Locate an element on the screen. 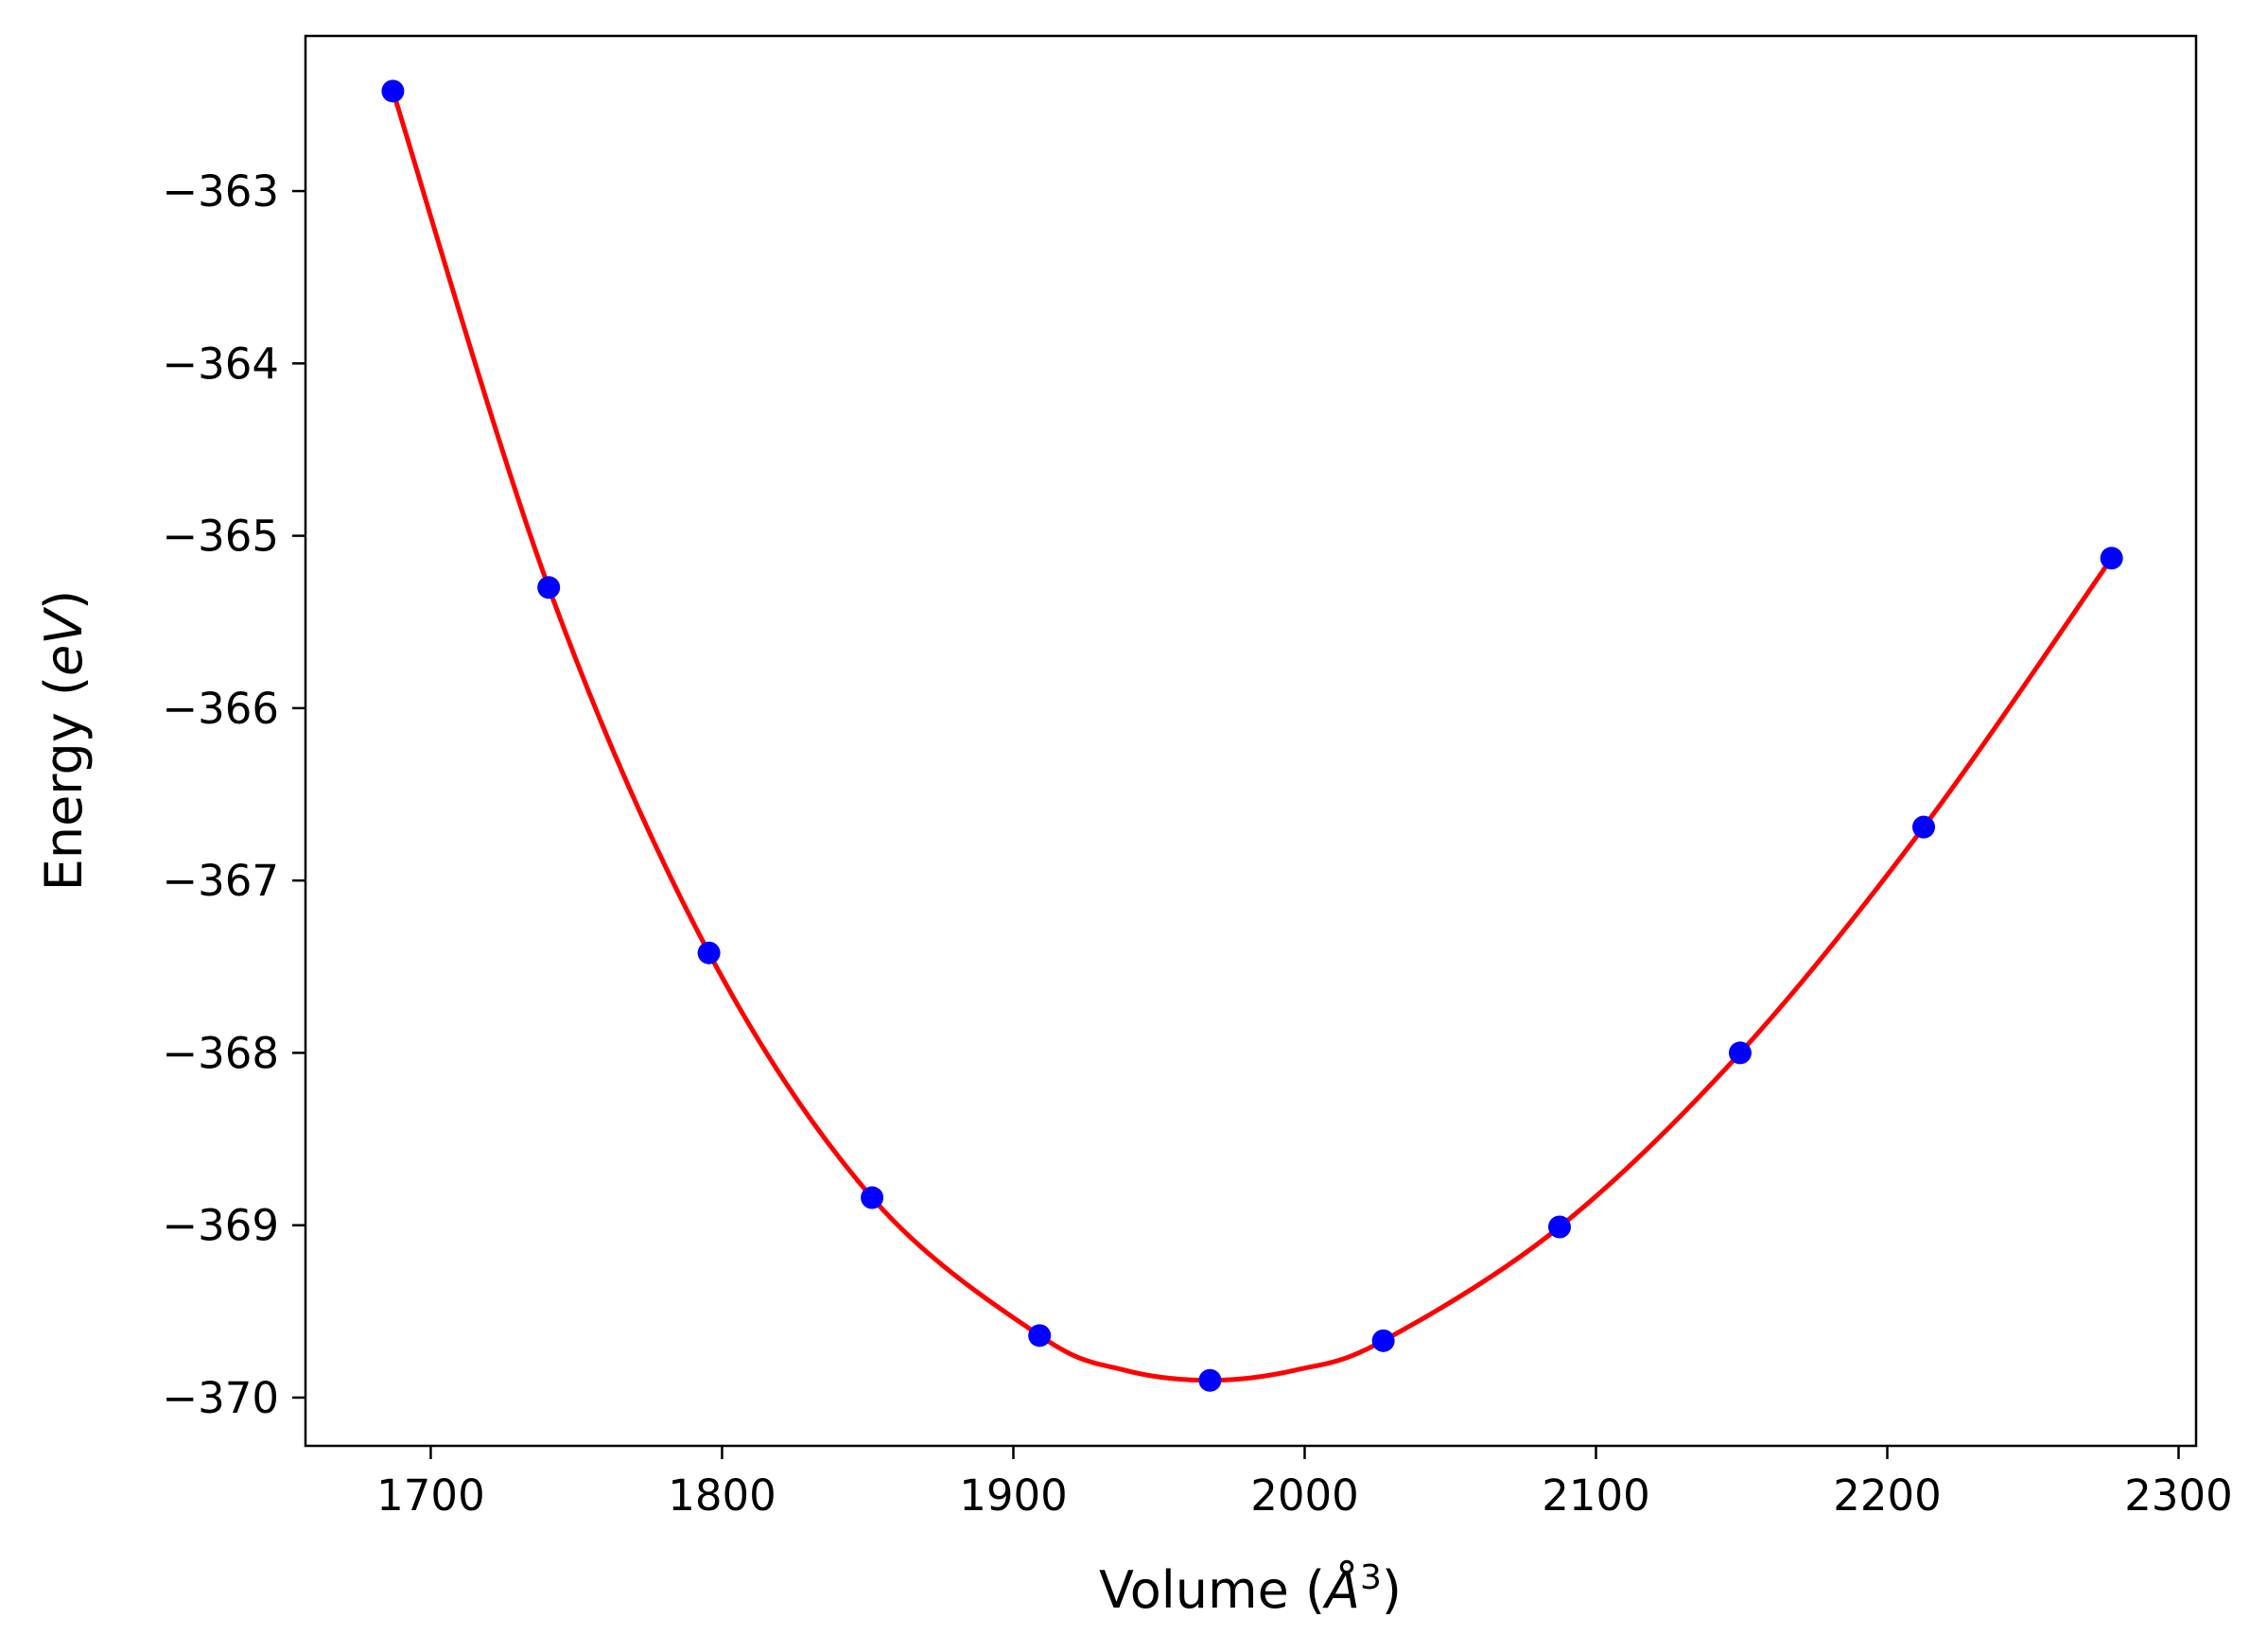 This screenshot has height=1652, width=2267. x-tick-label: 1900 is located at coordinates (1013, 1495).